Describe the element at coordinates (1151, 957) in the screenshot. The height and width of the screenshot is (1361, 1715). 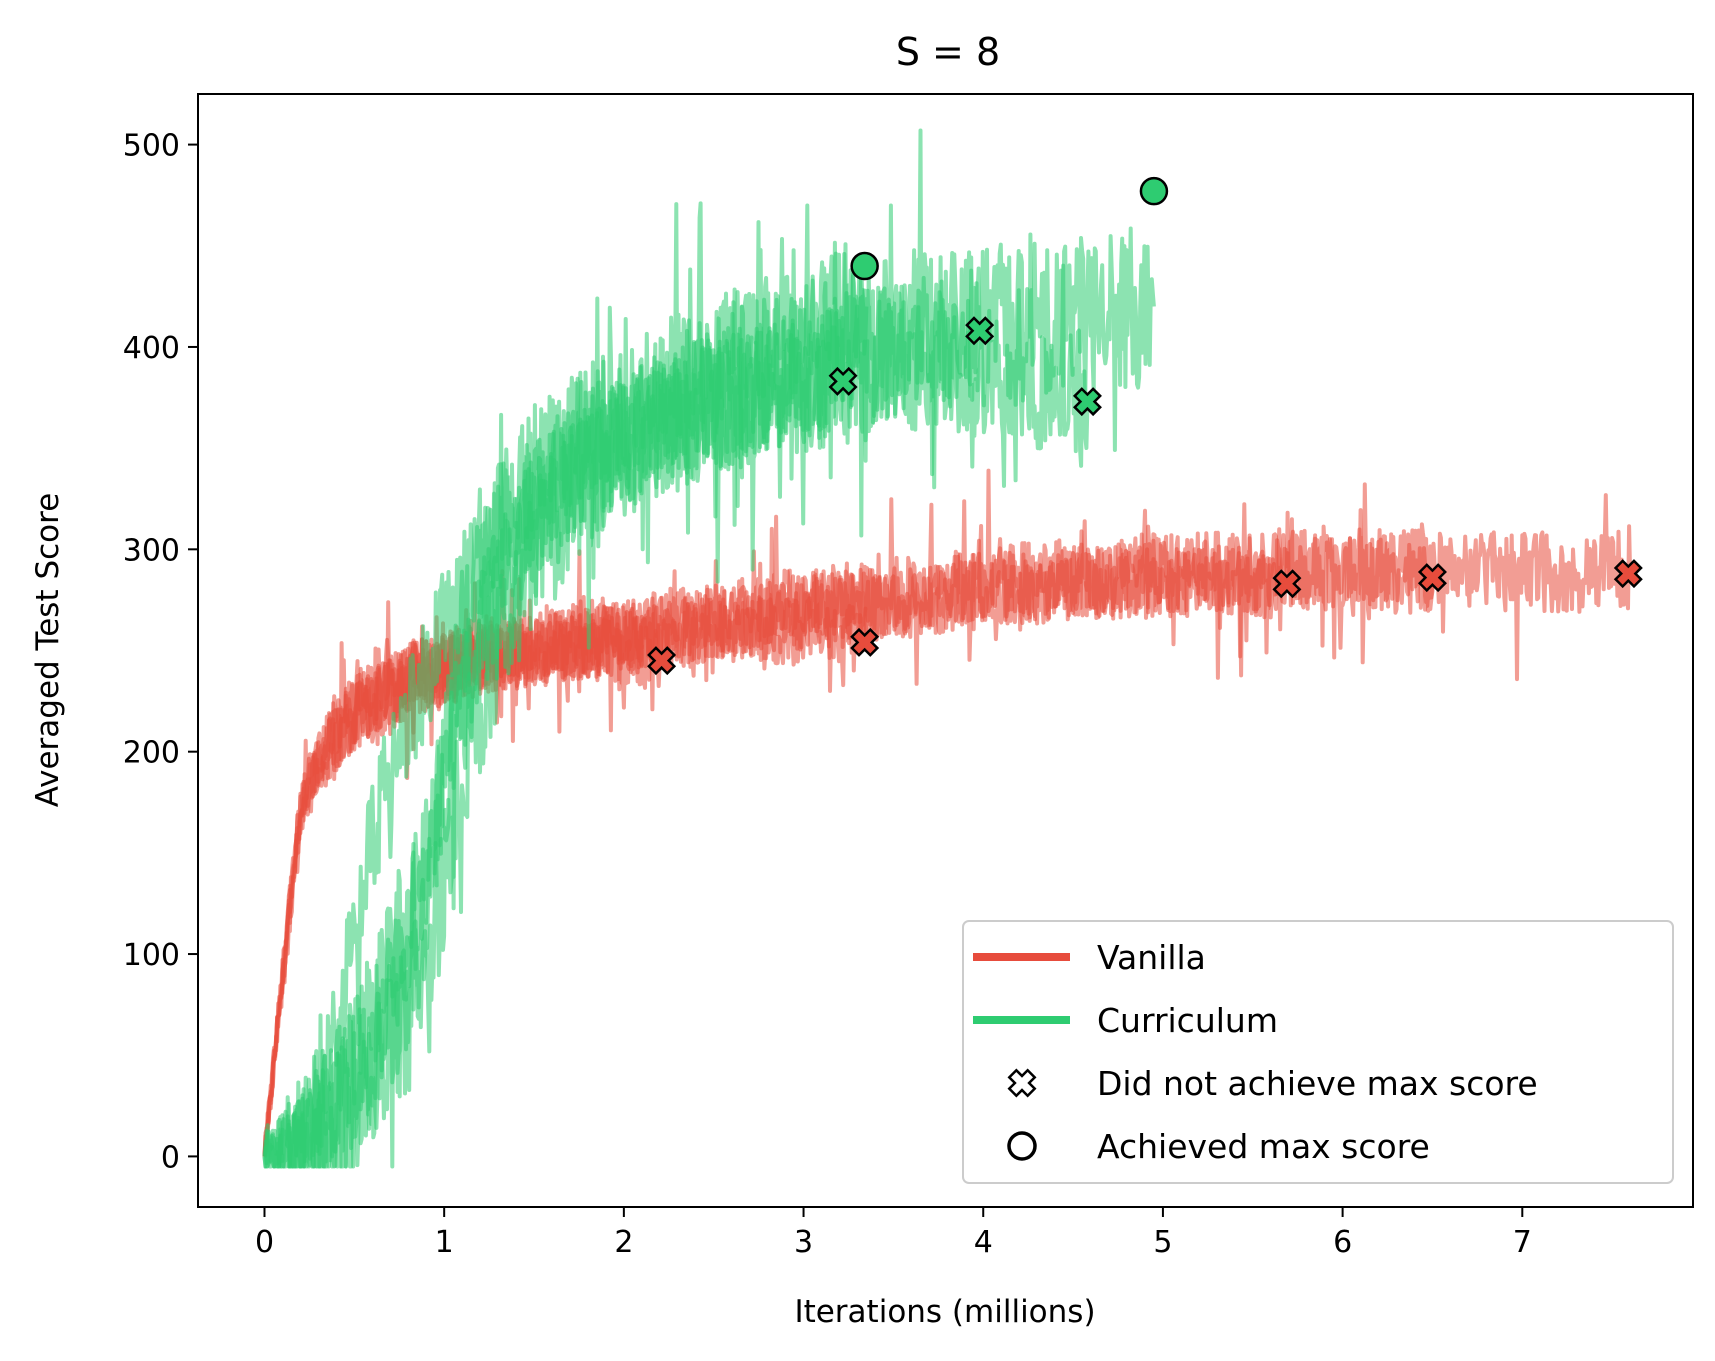
I see `legend-label-vanilla: Vanilla` at that location.